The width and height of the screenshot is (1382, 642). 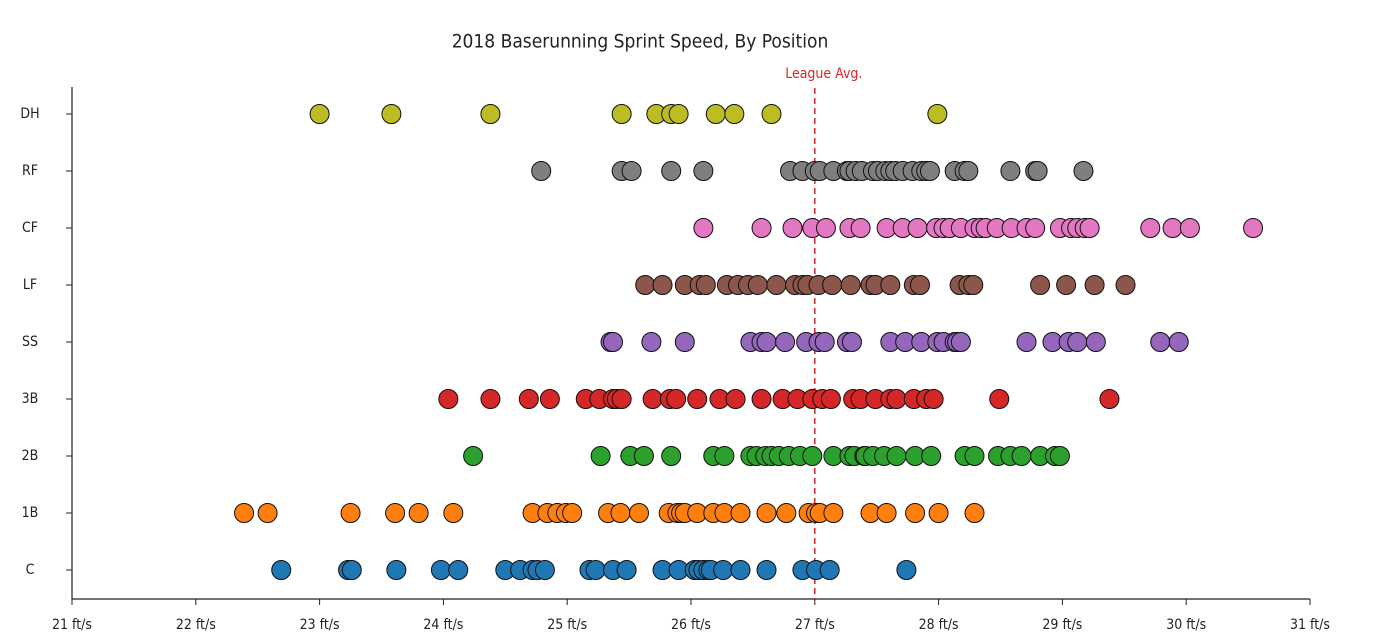 I want to click on y-tick-label: RF, so click(x=30, y=171).